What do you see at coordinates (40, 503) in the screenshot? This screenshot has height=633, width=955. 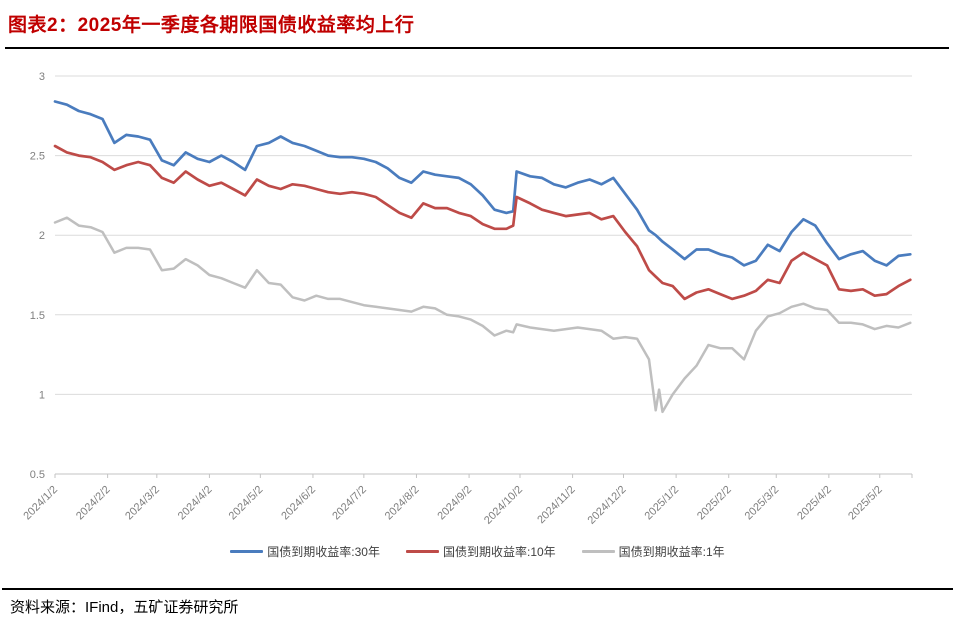 I see `x-axis-tick-label: 2024/1/2` at bounding box center [40, 503].